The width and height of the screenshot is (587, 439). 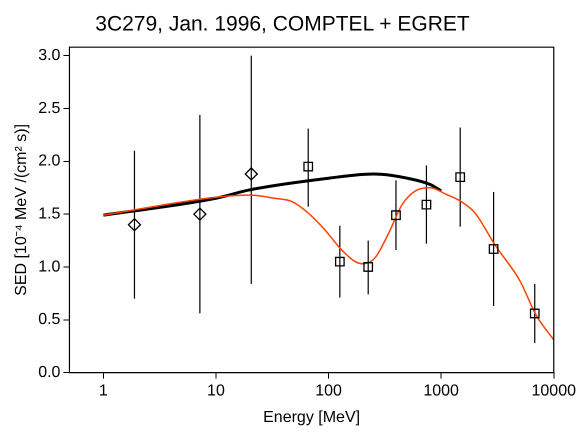 I want to click on y-tick-label: 2.0, so click(x=49, y=161).